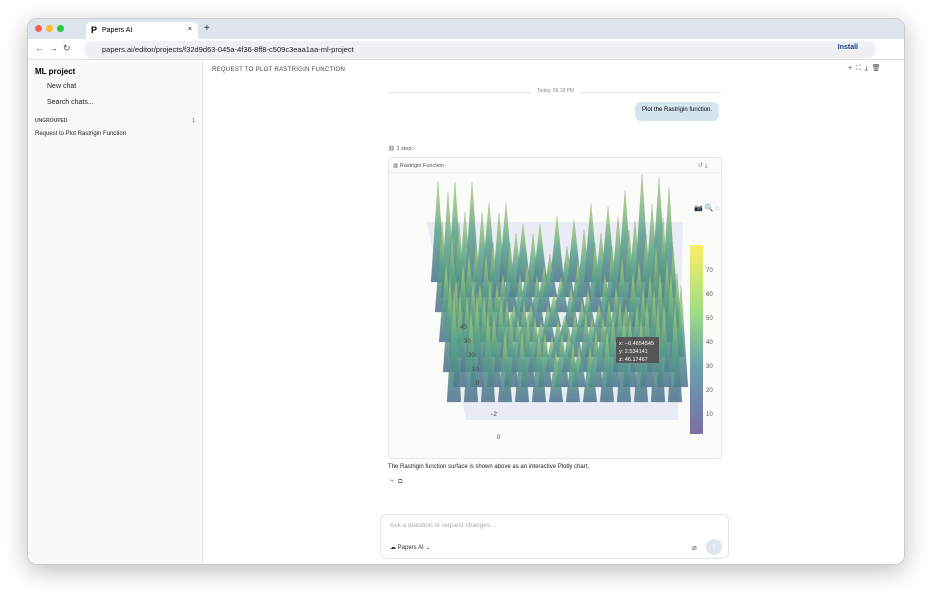  I want to click on reply-actions: ⑂ ⧉, so click(396, 481).